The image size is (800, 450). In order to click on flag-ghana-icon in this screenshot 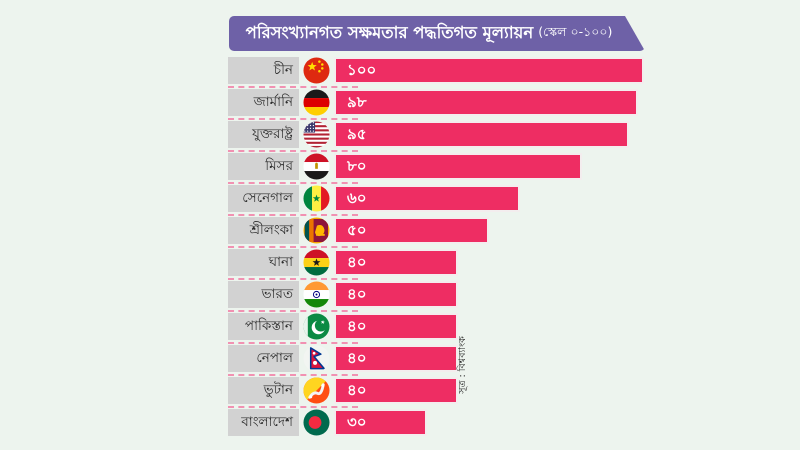, I will do `click(316, 262)`.